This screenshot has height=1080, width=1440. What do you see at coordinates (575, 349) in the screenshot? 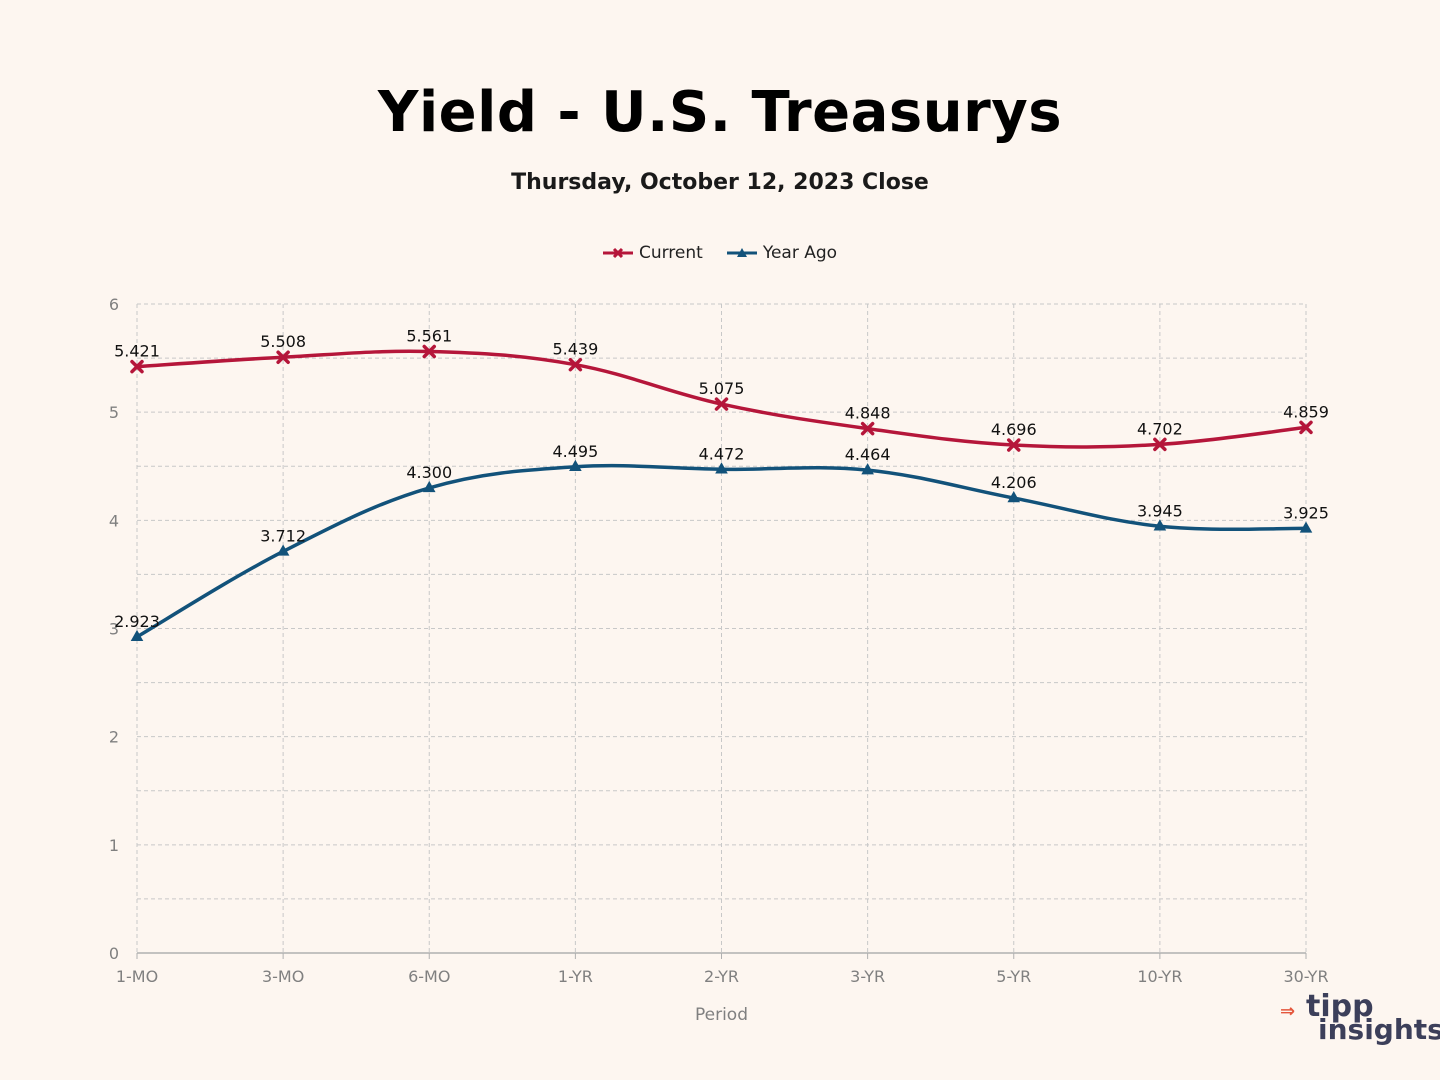
I see `data-label-current: 5.439` at bounding box center [575, 349].